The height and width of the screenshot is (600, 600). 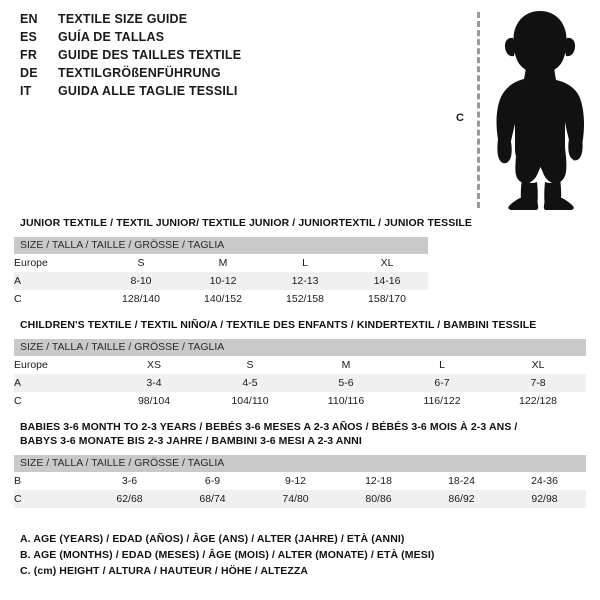 I want to click on table-row: C 98/104 104/110 110/116 116/122 122/128, so click(x=300, y=401).